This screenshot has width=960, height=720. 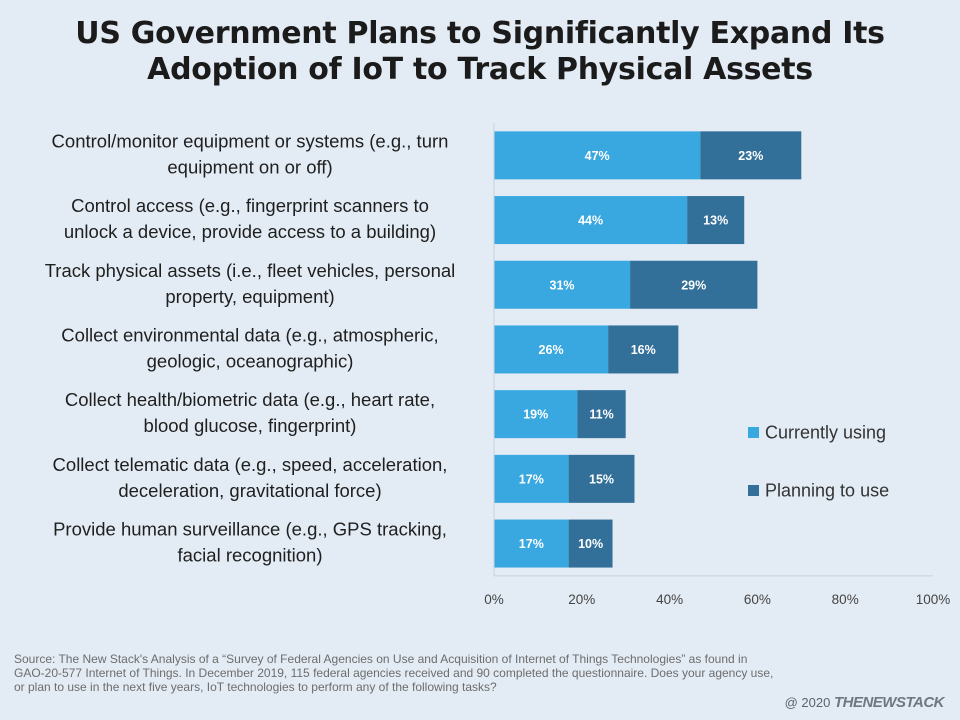 I want to click on bar-value-label: 26%, so click(x=551, y=350).